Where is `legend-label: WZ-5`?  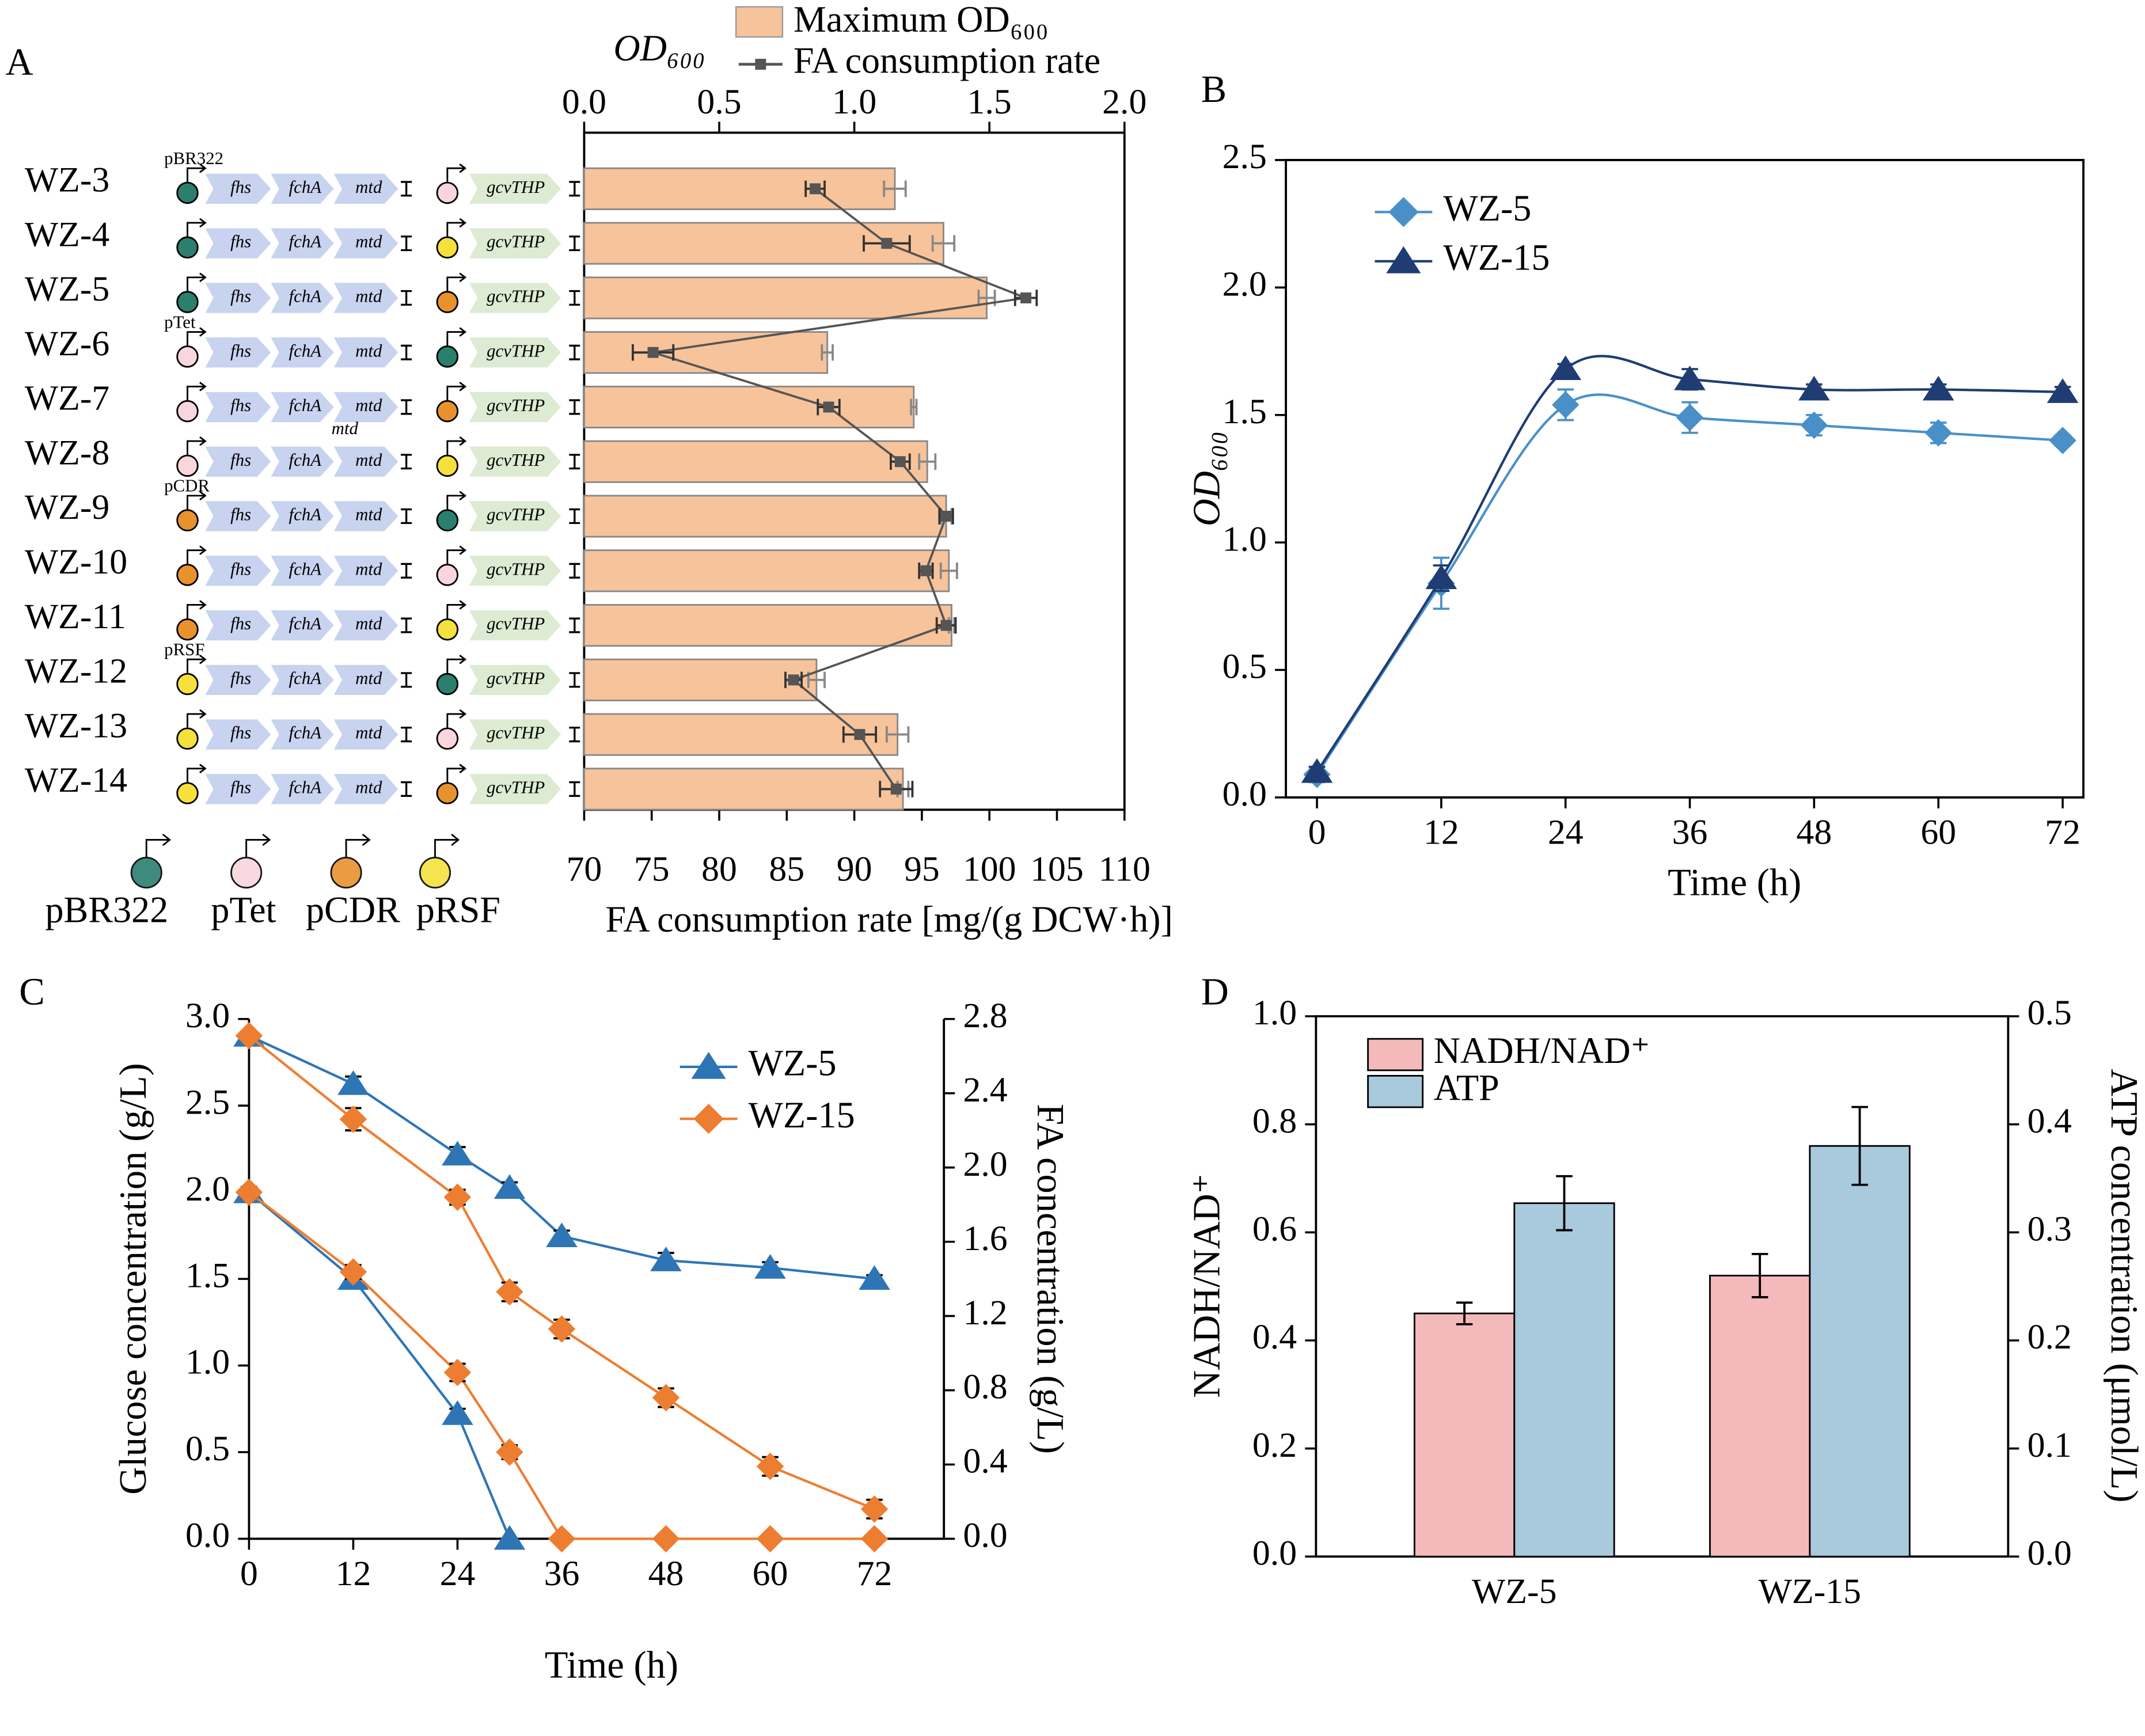
legend-label: WZ-5 is located at coordinates (1487, 208).